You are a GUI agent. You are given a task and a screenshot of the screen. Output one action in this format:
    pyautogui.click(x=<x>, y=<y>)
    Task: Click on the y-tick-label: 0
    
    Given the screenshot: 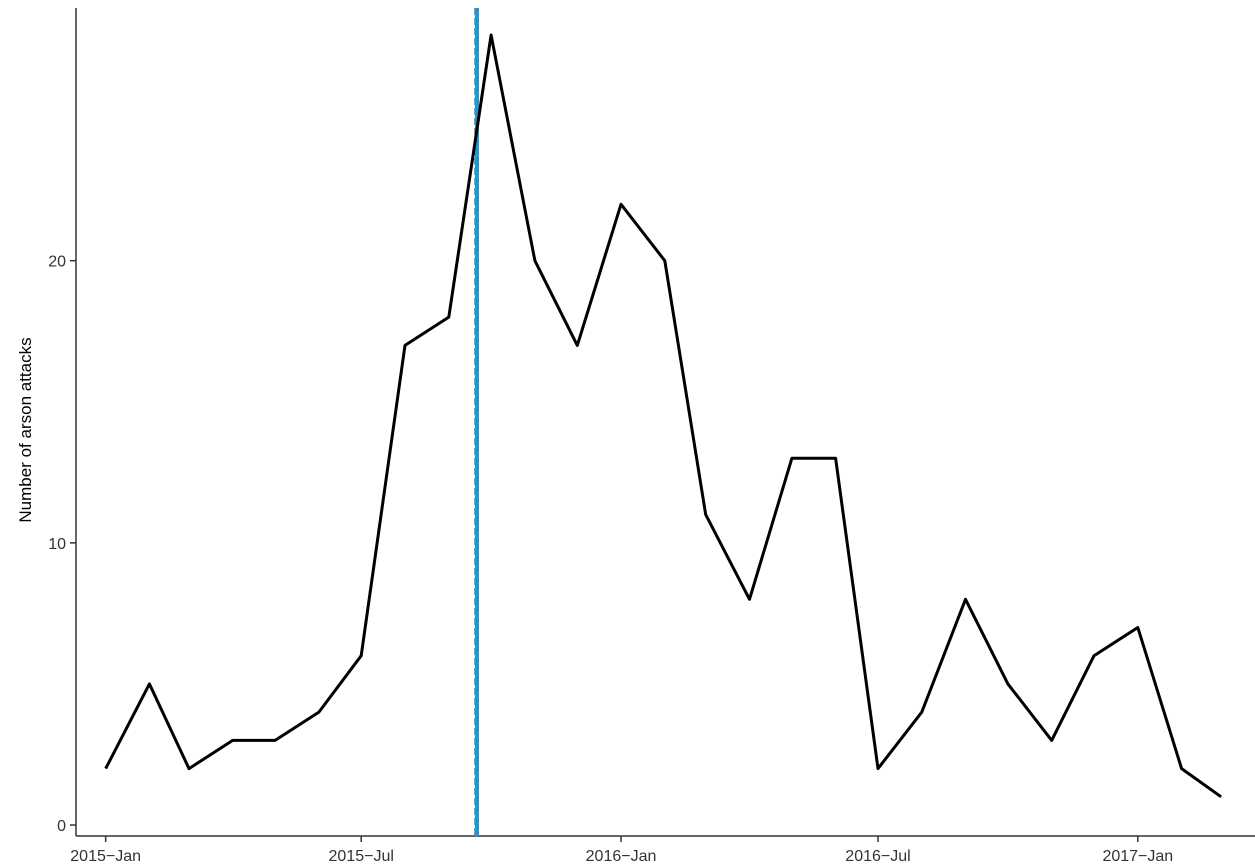 What is the action you would take?
    pyautogui.click(x=61, y=826)
    